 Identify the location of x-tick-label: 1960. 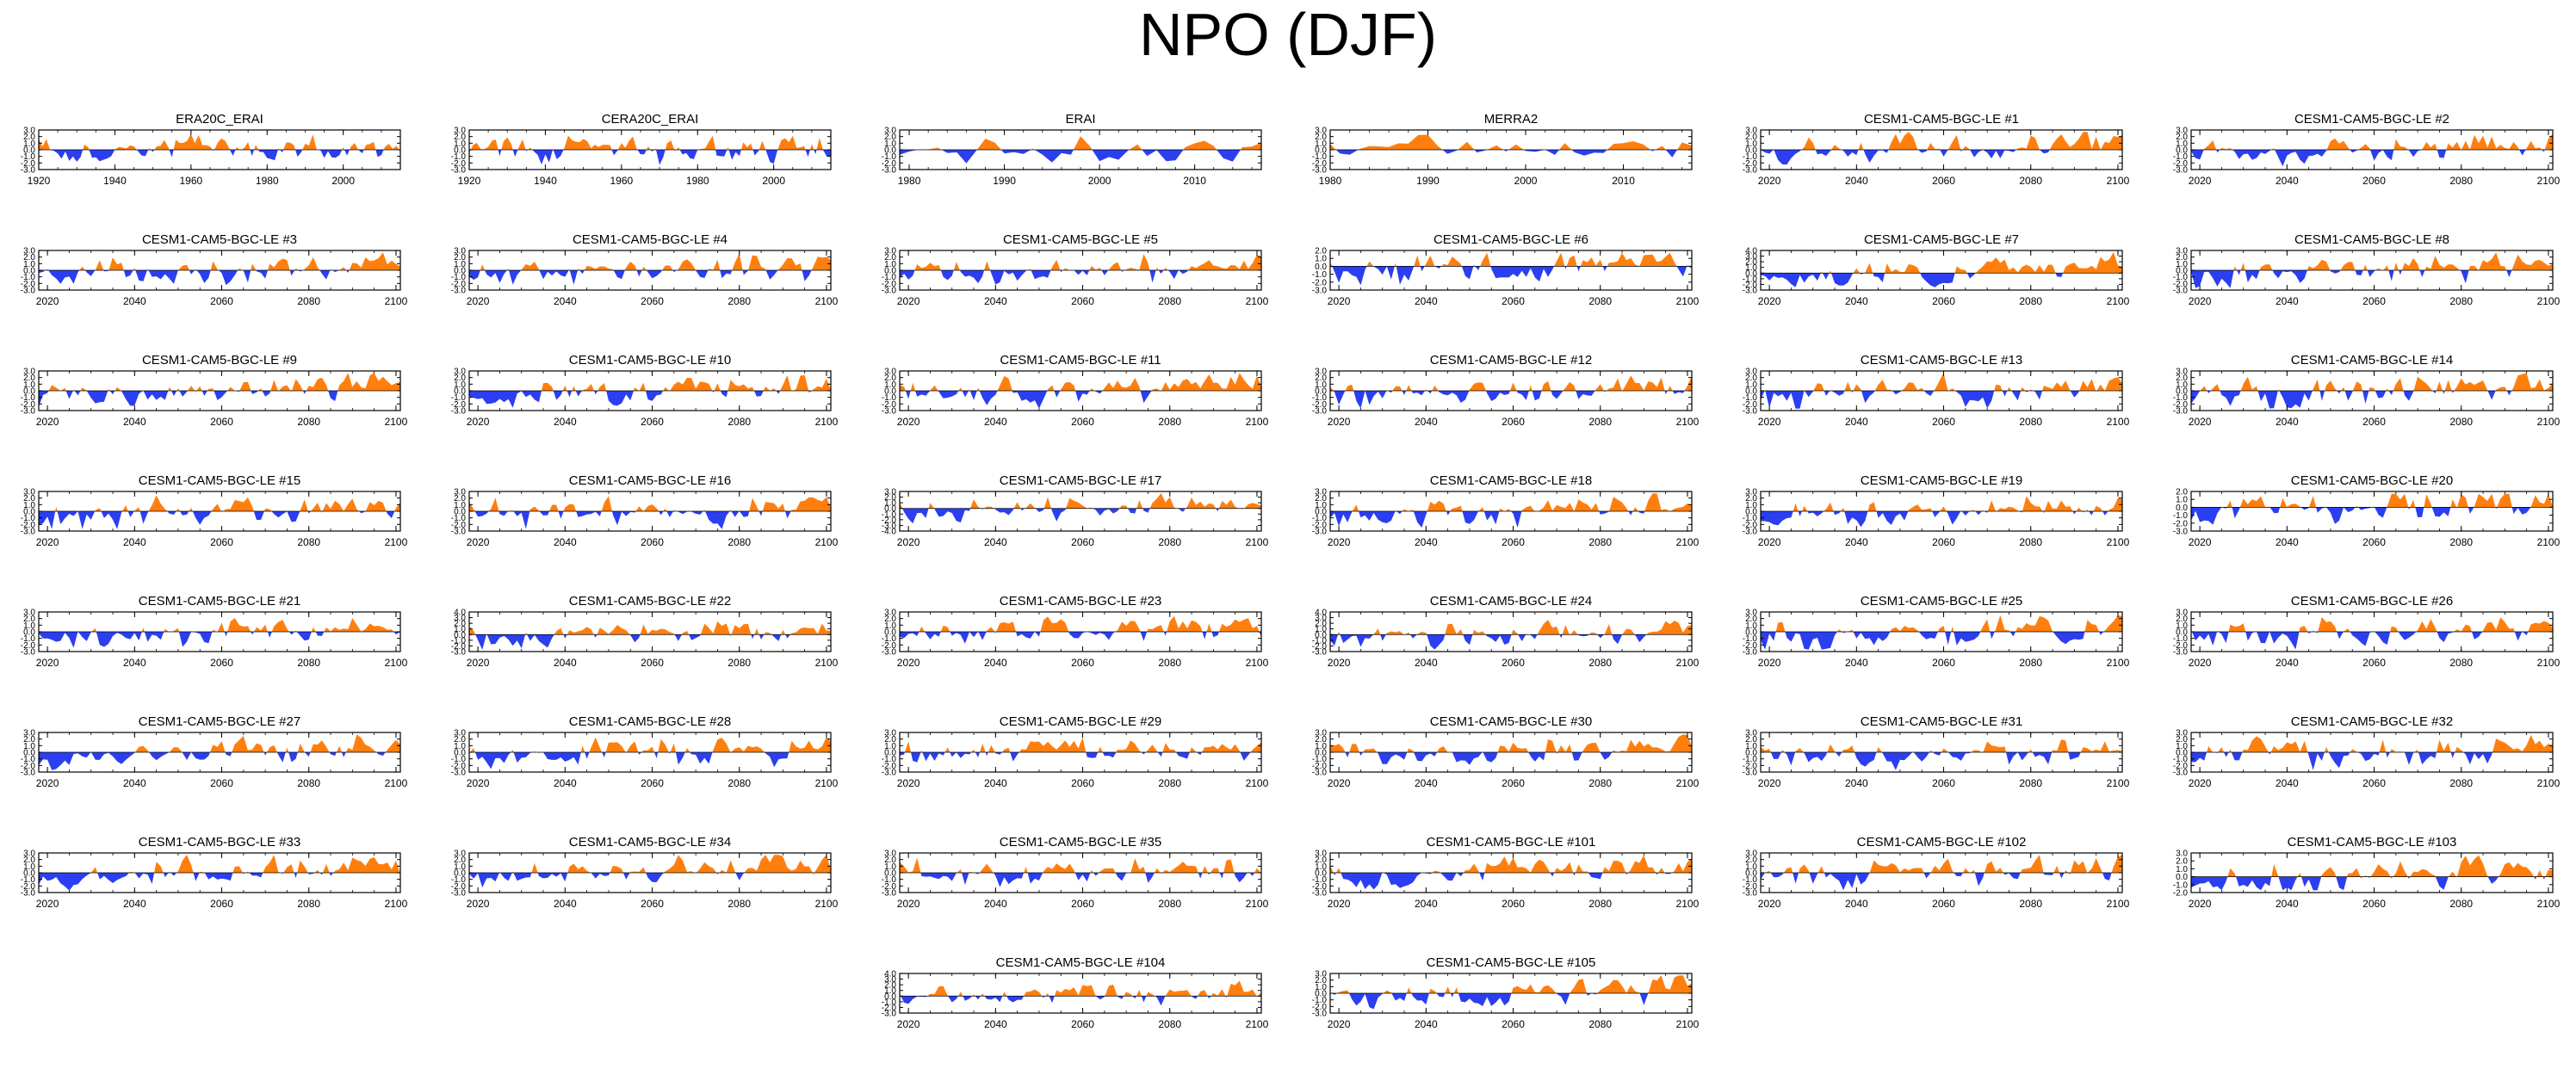
(191, 181).